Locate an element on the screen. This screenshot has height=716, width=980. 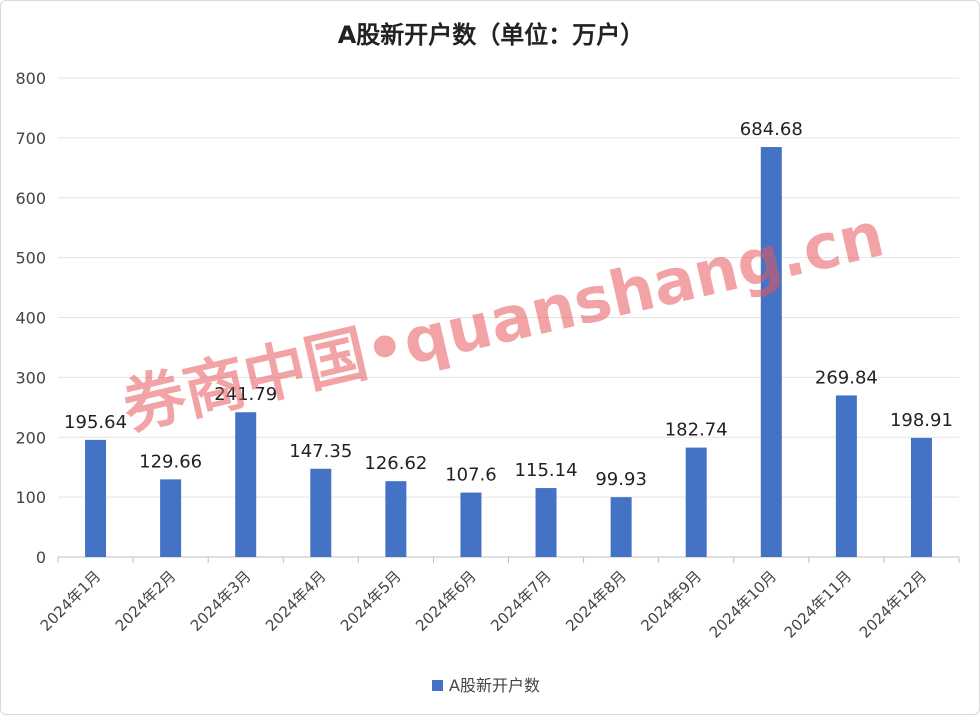
legend: A股新开户数 is located at coordinates (486, 685).